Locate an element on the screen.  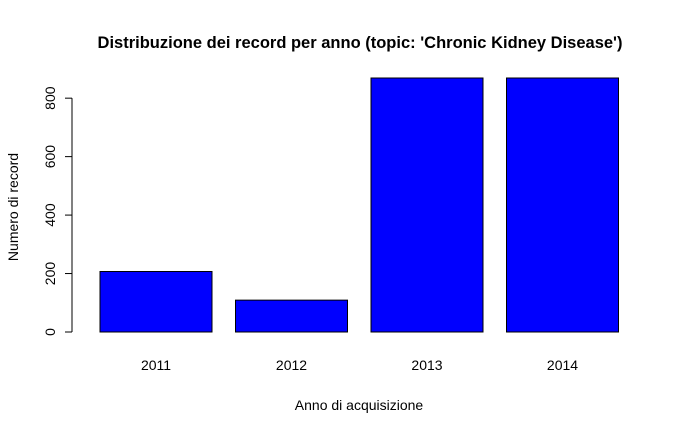
y-axis: 0 200 400 600 800 is located at coordinates (57, 211).